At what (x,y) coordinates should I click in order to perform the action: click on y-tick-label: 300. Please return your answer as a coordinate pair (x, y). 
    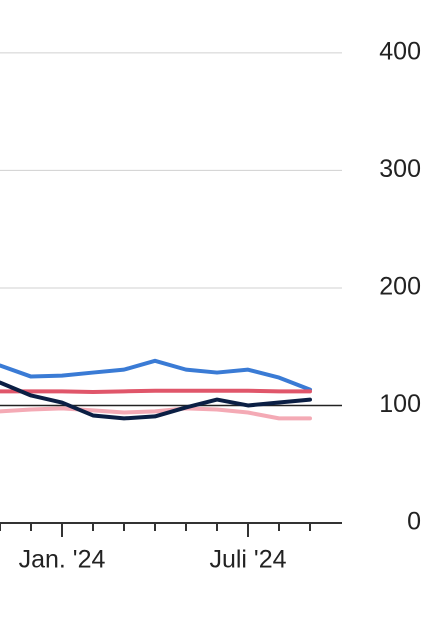
    Looking at the image, I should click on (400, 169).